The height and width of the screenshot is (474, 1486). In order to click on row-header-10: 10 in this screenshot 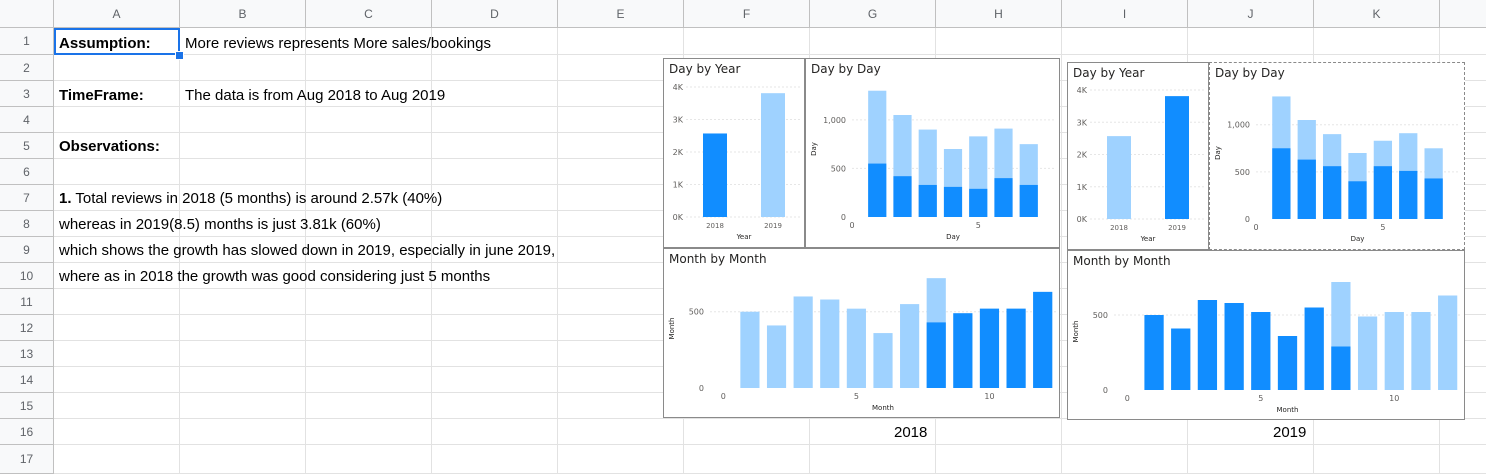, I will do `click(27, 276)`.